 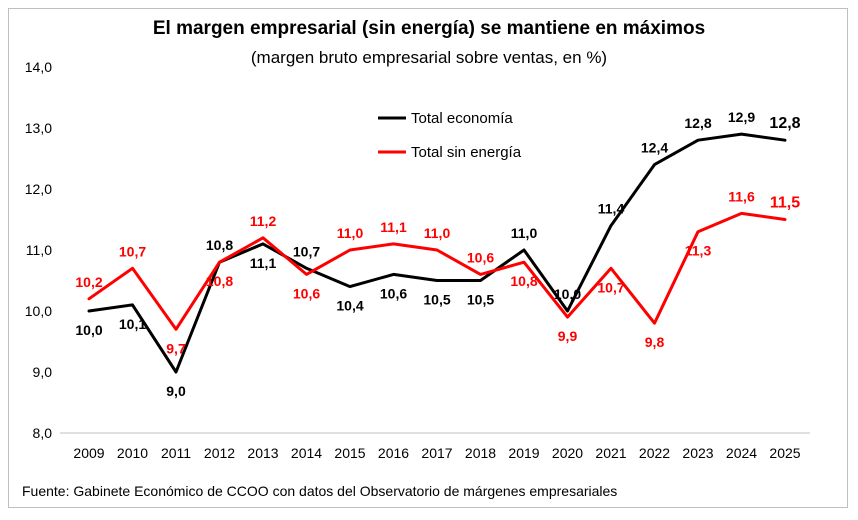 I want to click on x-tick-label: 2025, so click(x=784, y=453).